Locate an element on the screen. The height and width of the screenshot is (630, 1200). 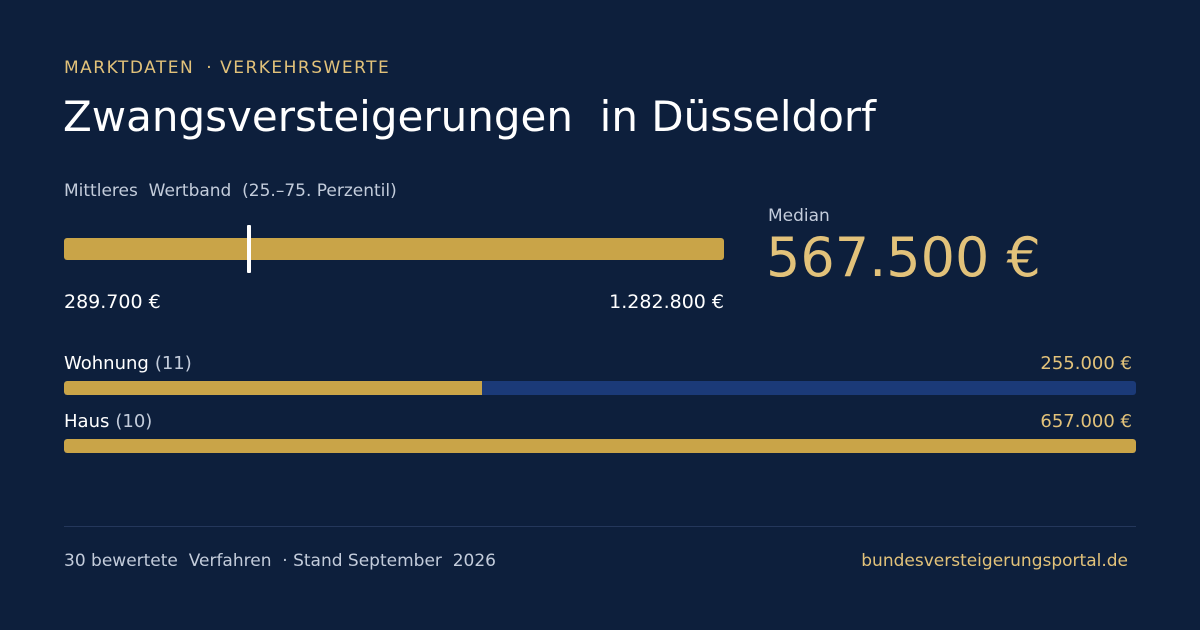
page-title: Zwangsversteigerungen in Düsseldorf is located at coordinates (469, 116).